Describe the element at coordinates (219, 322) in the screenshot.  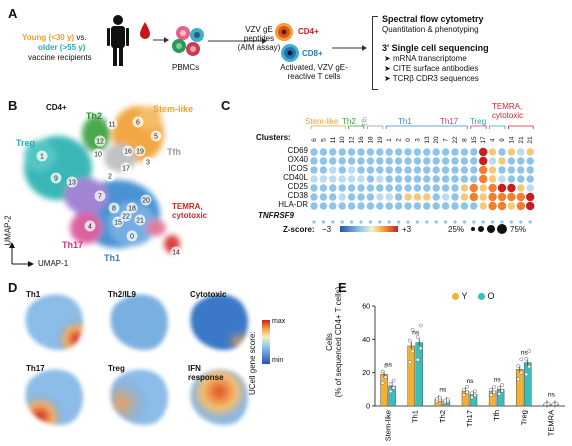
I see `ucell-map-cytotoxic` at that location.